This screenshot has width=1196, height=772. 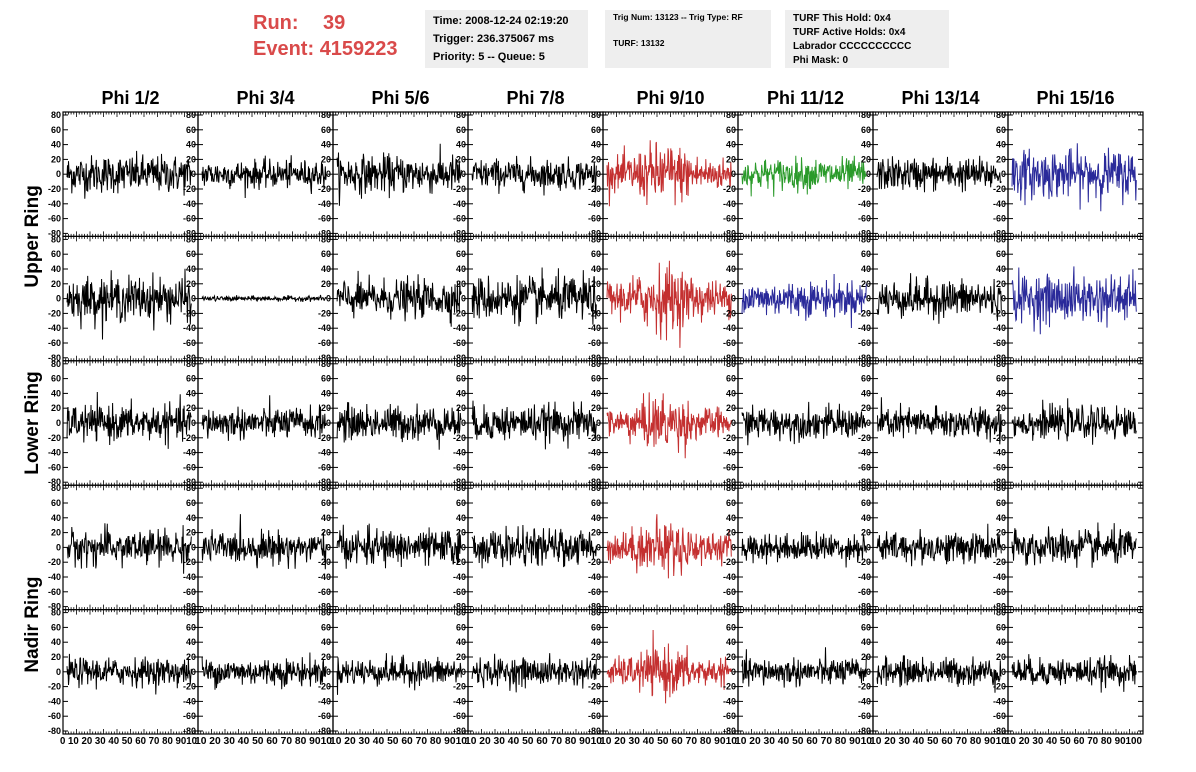 What do you see at coordinates (129, 548) in the screenshot?
I see `waveform-r4c1` at bounding box center [129, 548].